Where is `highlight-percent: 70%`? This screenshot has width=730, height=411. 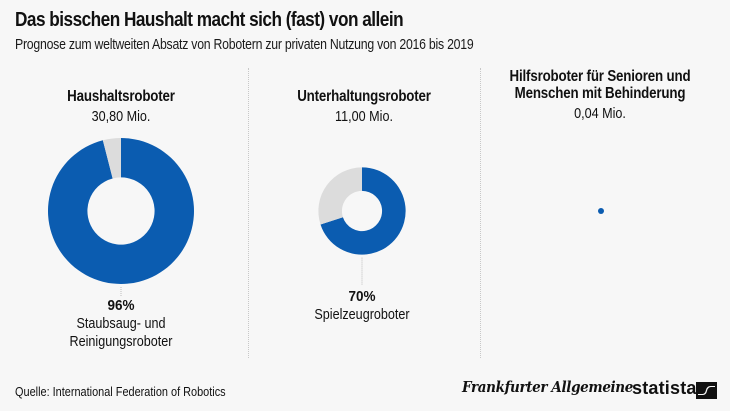
highlight-percent: 70% is located at coordinates (362, 296).